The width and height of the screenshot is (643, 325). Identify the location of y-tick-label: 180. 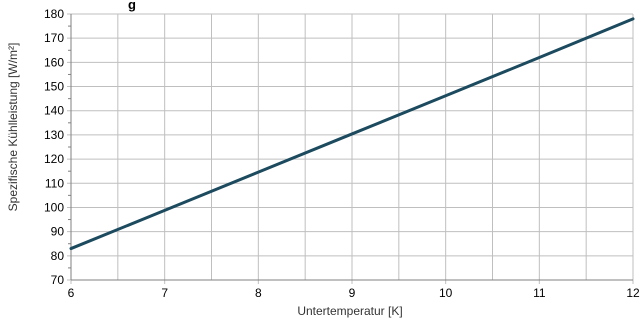
(54, 14).